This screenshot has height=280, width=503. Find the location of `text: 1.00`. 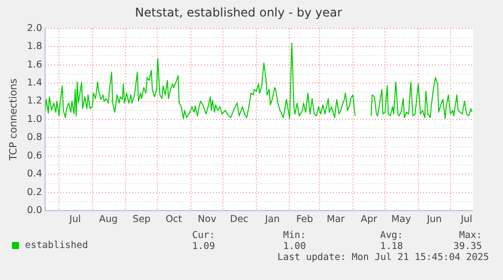

text: 1.00 is located at coordinates (294, 246).